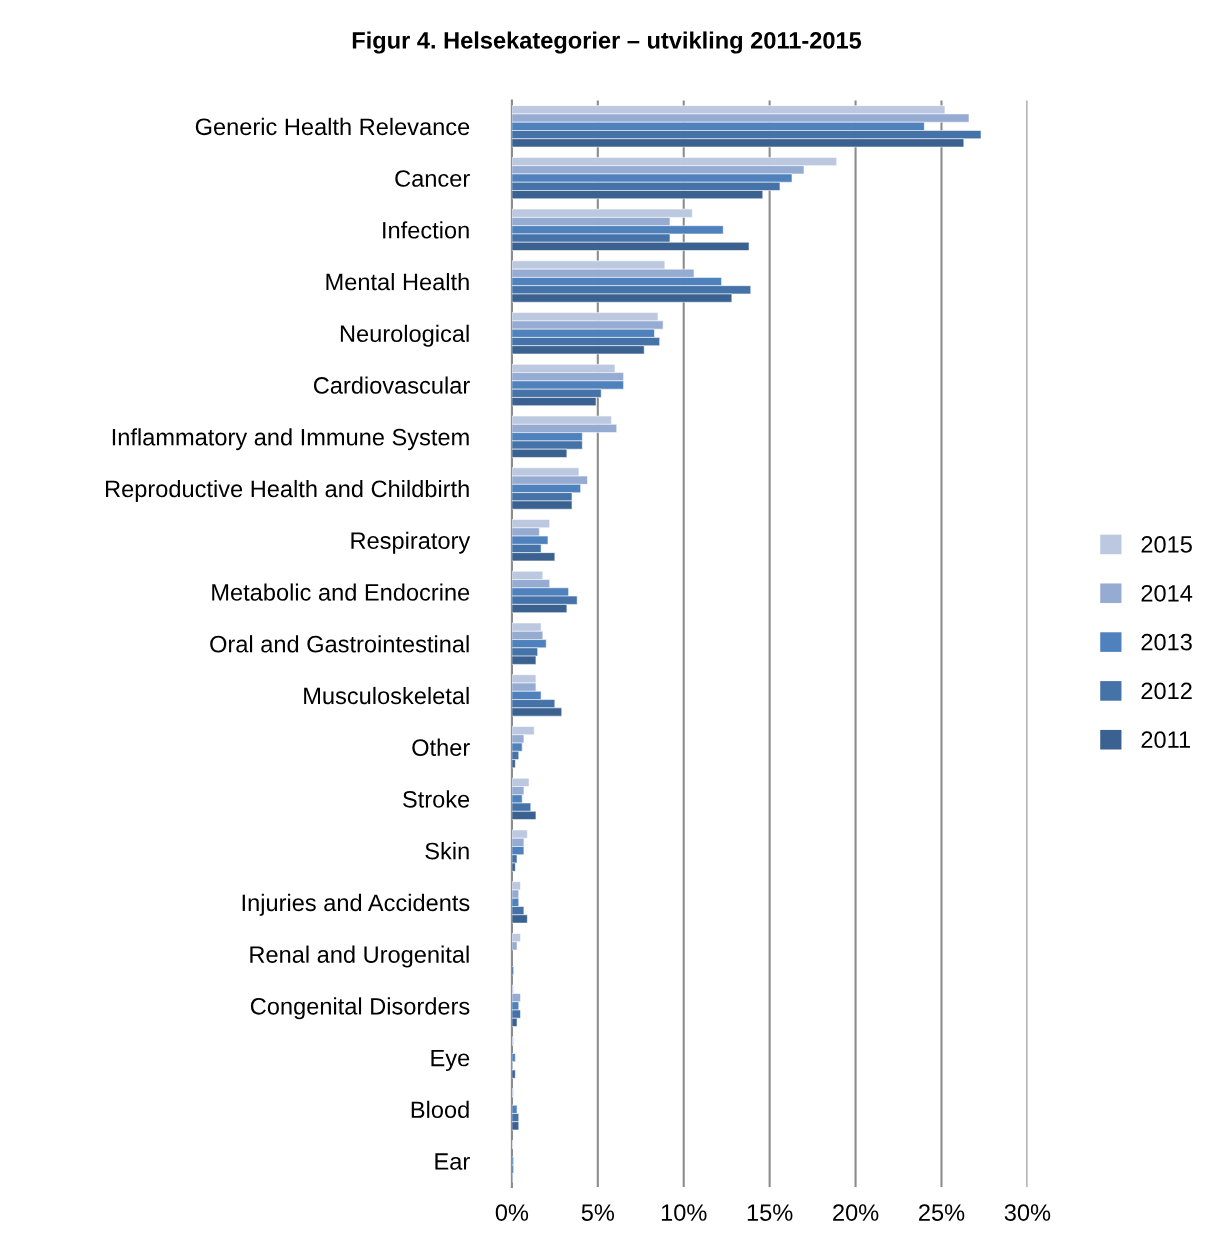 This screenshot has height=1256, width=1213. What do you see at coordinates (360, 1008) in the screenshot?
I see `y-tick-label: Congenital Disorders` at bounding box center [360, 1008].